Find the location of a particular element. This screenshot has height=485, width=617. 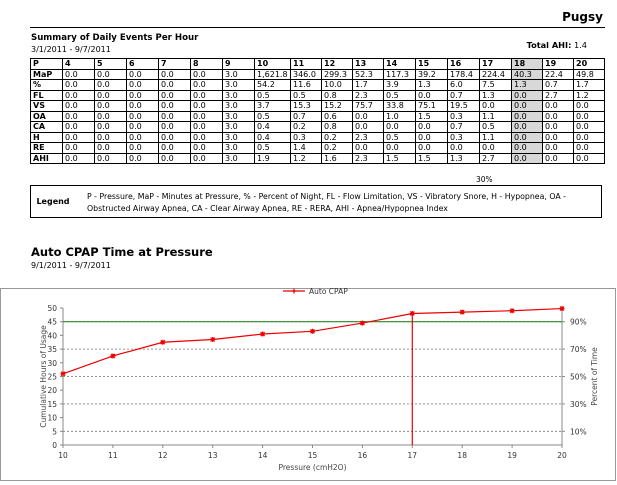

legend-label: Legend is located at coordinates (53, 201).